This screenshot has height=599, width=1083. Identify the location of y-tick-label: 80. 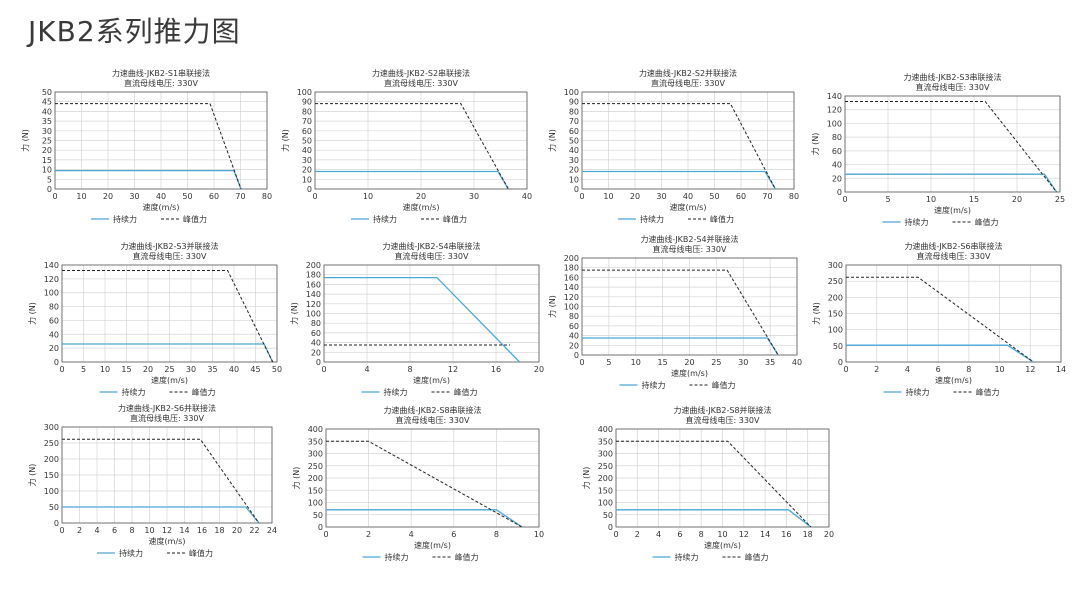
(837, 137).